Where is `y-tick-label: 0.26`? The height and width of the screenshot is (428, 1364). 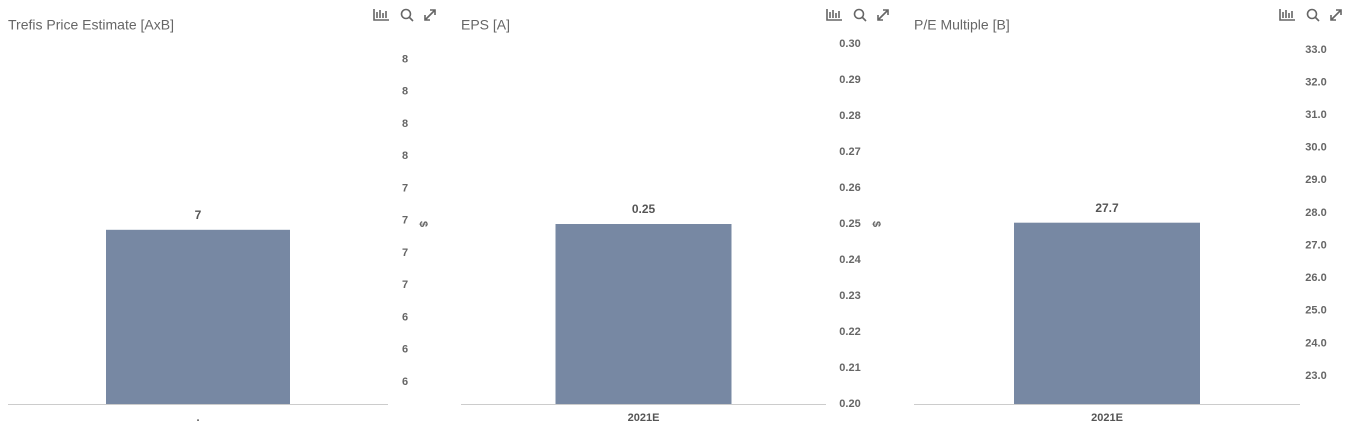 y-tick-label: 0.26 is located at coordinates (849, 188).